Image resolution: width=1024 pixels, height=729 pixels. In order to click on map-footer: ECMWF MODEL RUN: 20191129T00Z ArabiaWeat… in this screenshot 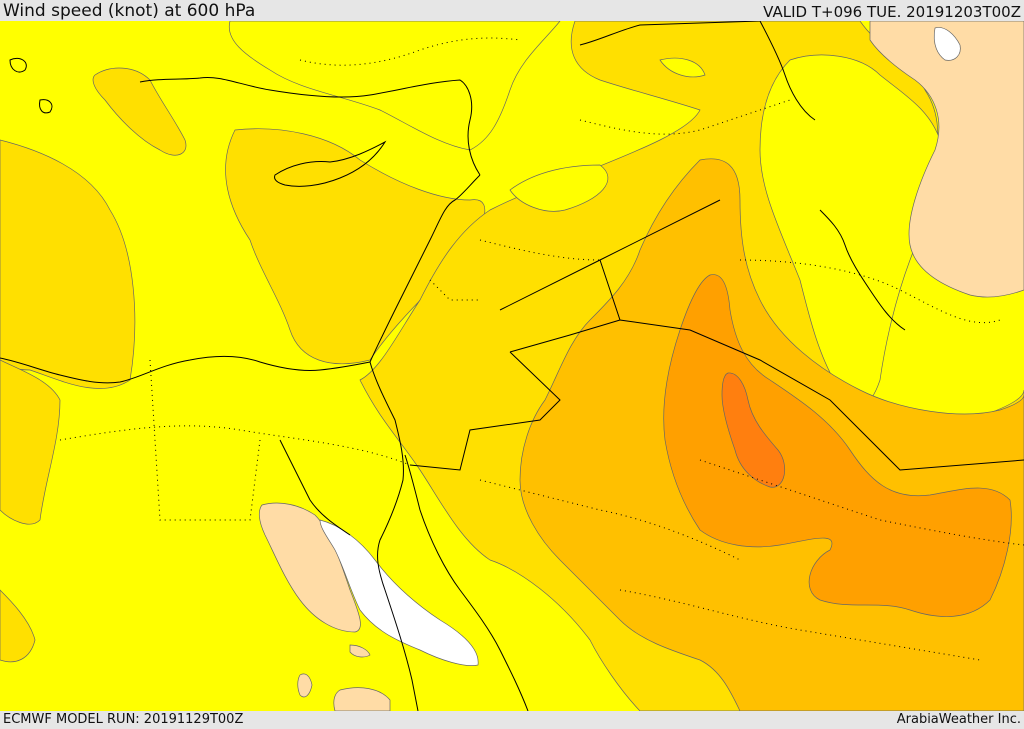, I will do `click(512, 720)`.